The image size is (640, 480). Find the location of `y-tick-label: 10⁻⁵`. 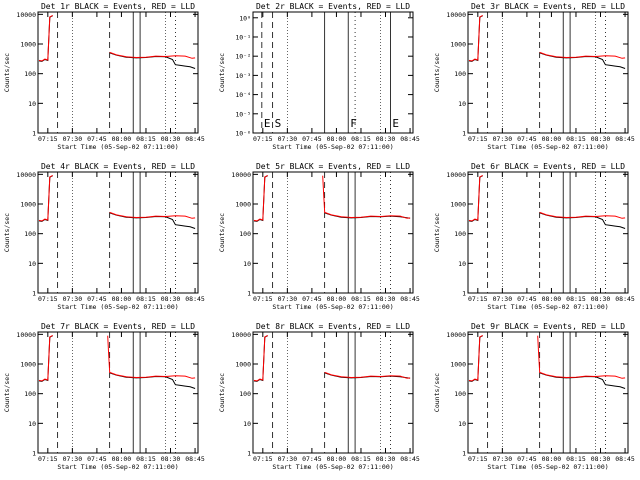

y-tick-label: 10⁻⁵ is located at coordinates (243, 114).